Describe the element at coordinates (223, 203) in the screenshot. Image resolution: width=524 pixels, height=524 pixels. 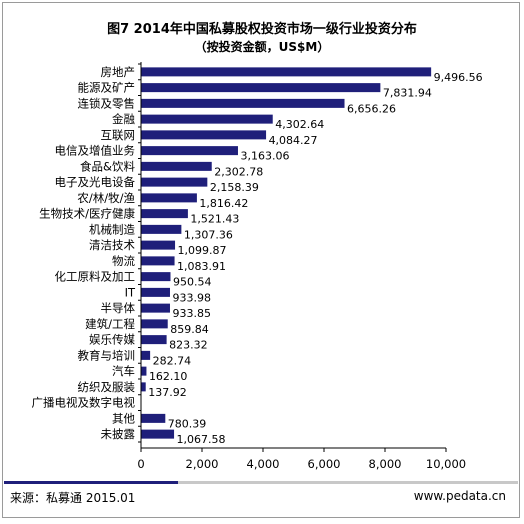
I see `data-label: 1,816.42` at that location.